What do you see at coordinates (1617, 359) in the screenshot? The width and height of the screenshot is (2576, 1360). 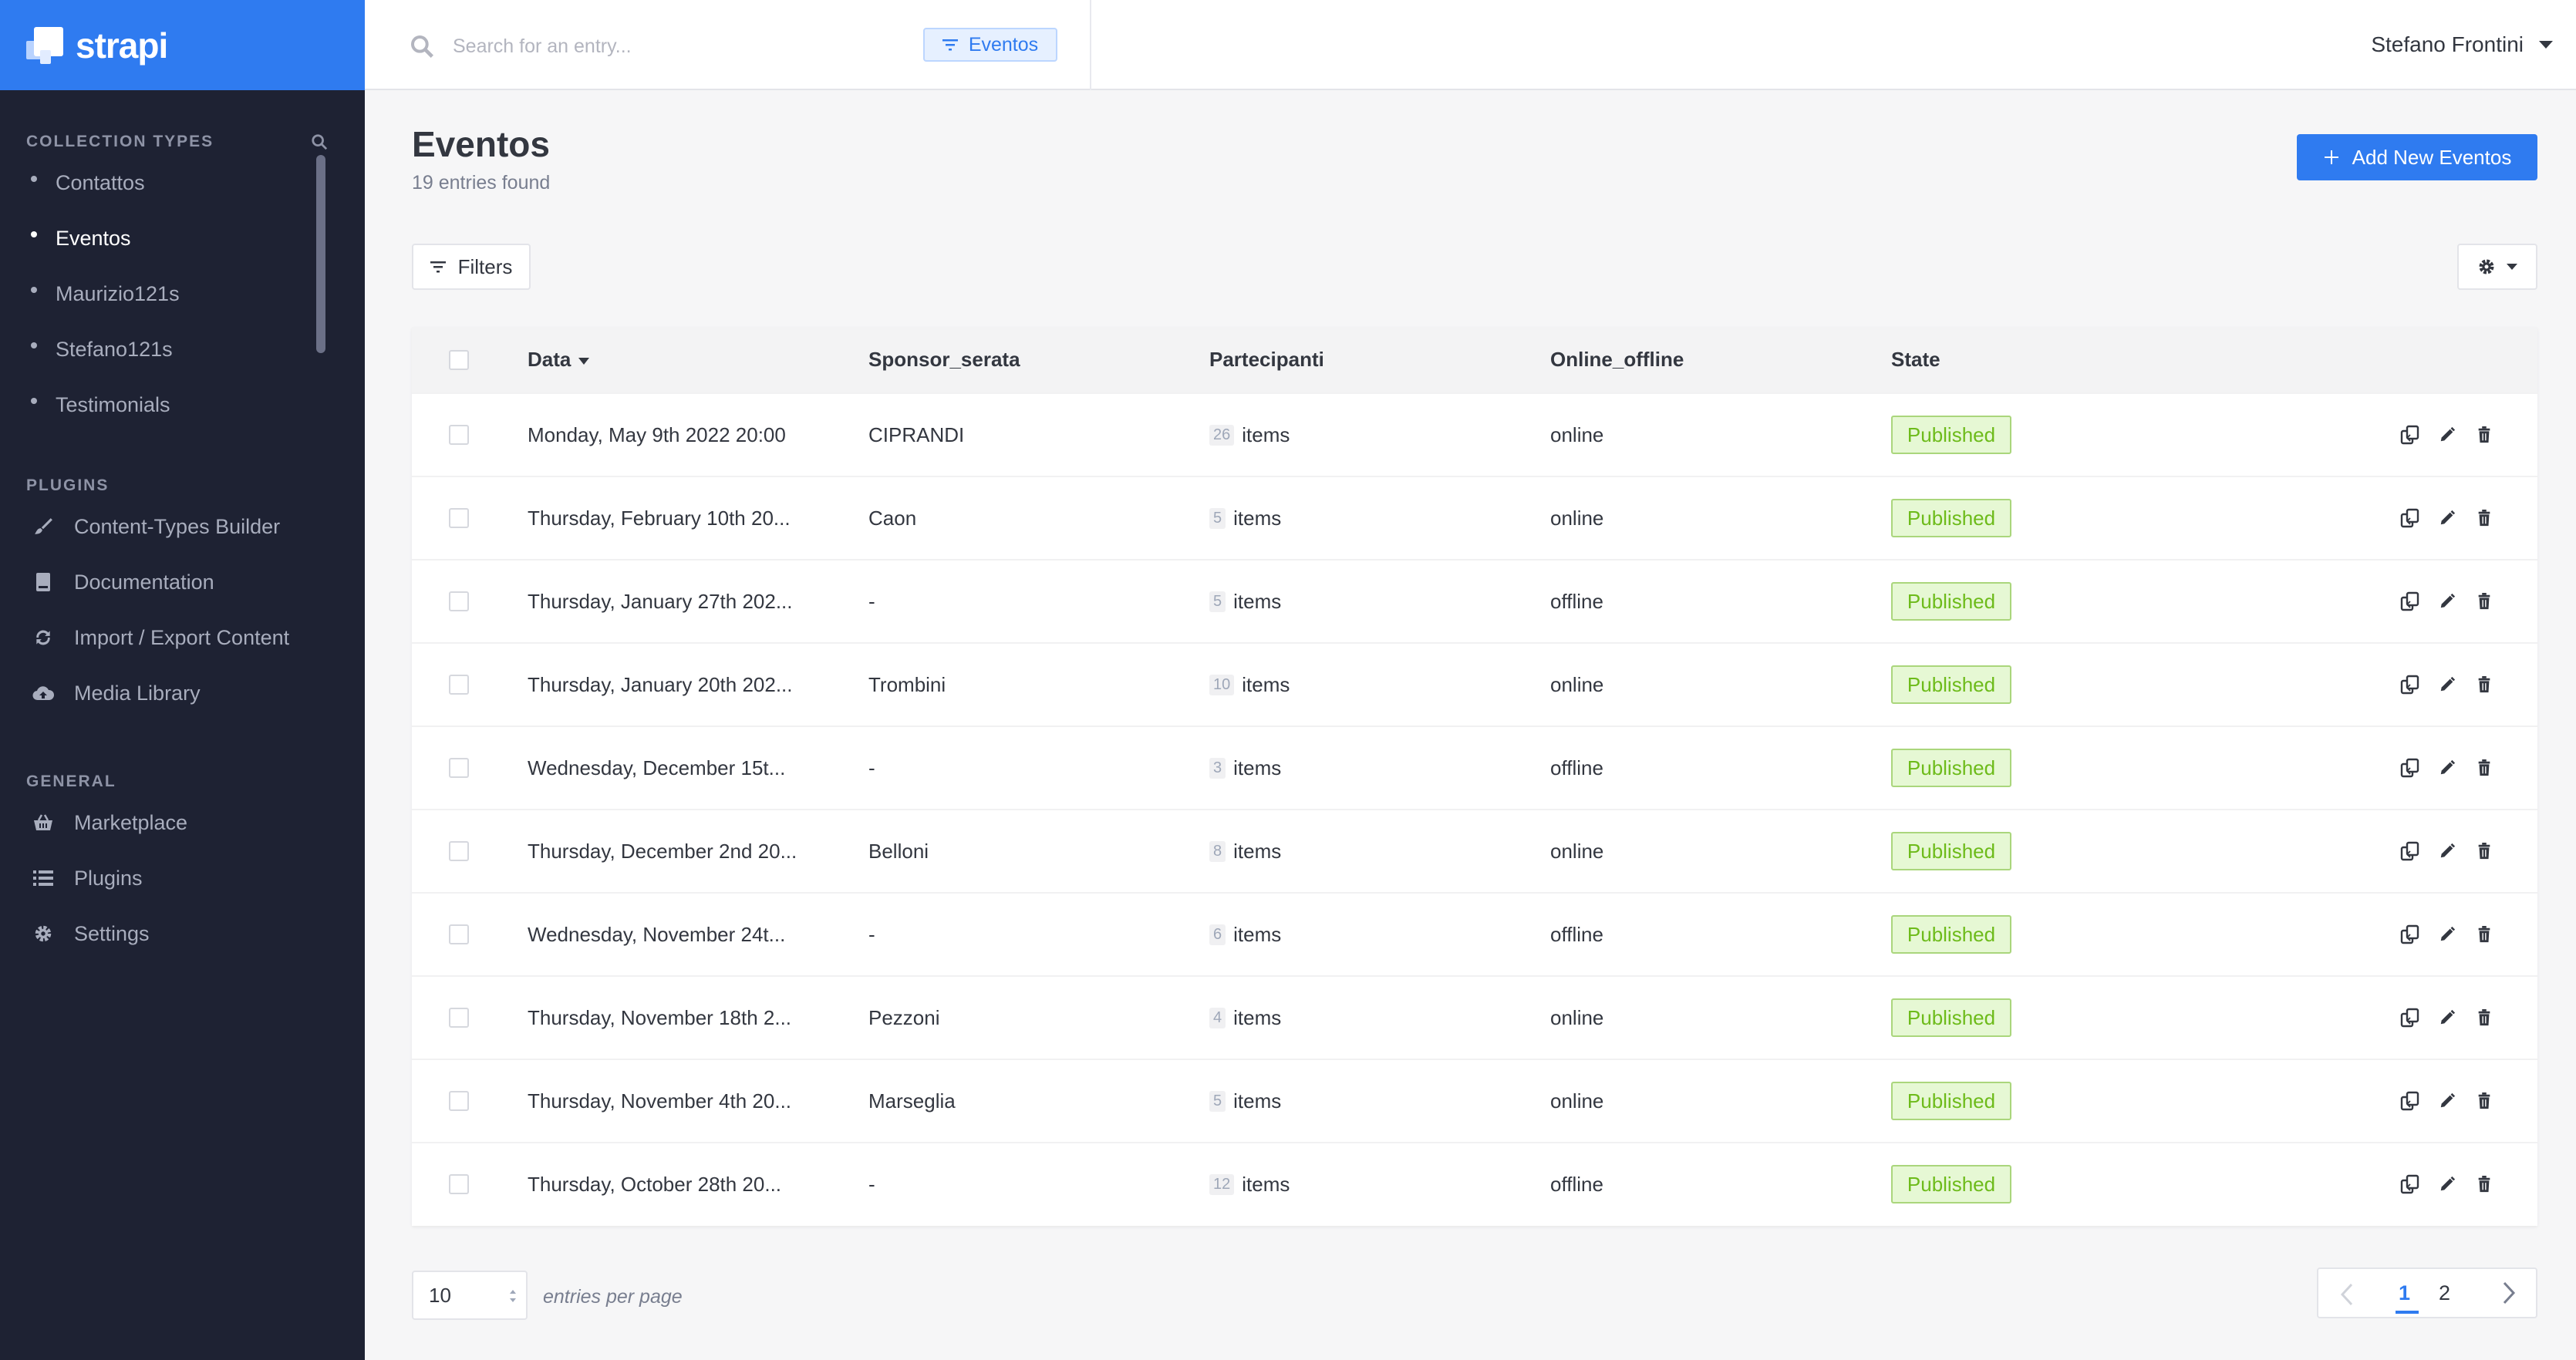 I see `column-header-online: Online_offline` at bounding box center [1617, 359].